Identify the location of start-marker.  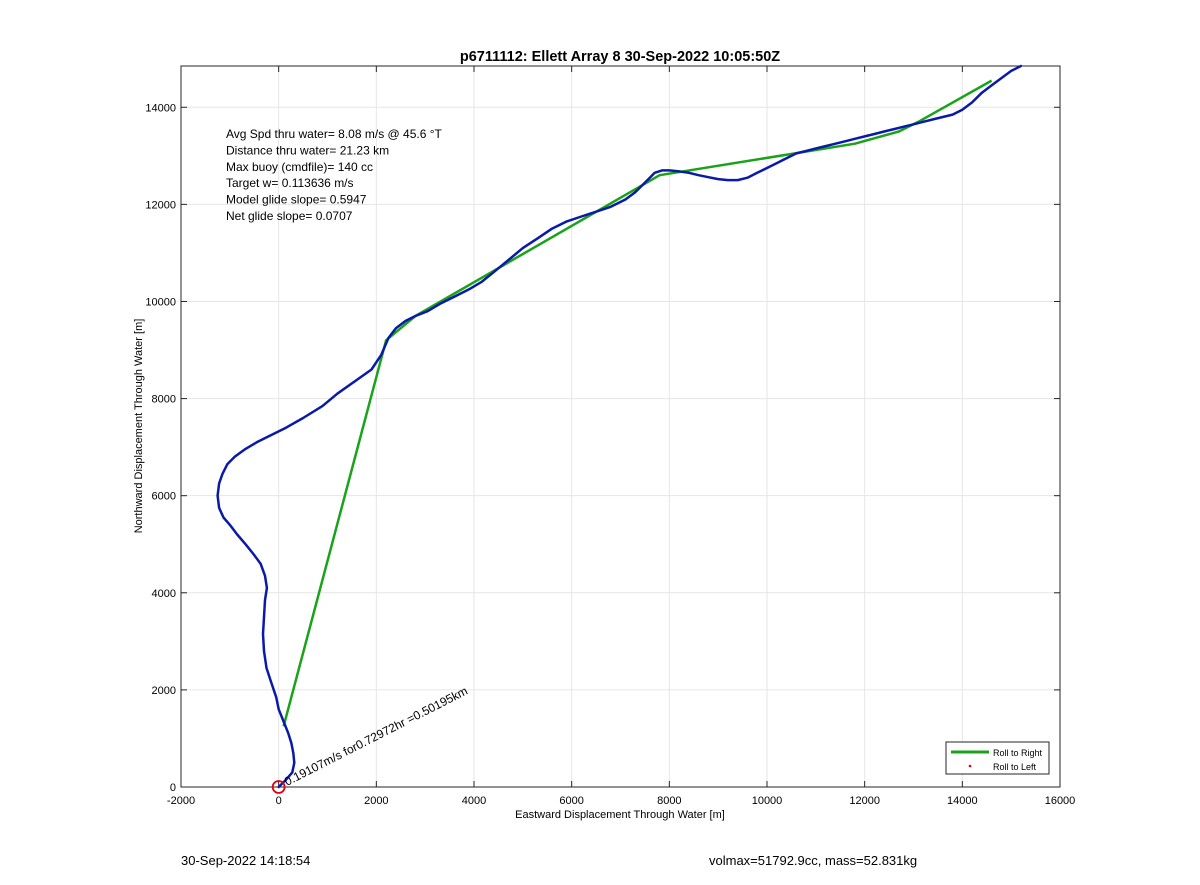
(278, 787).